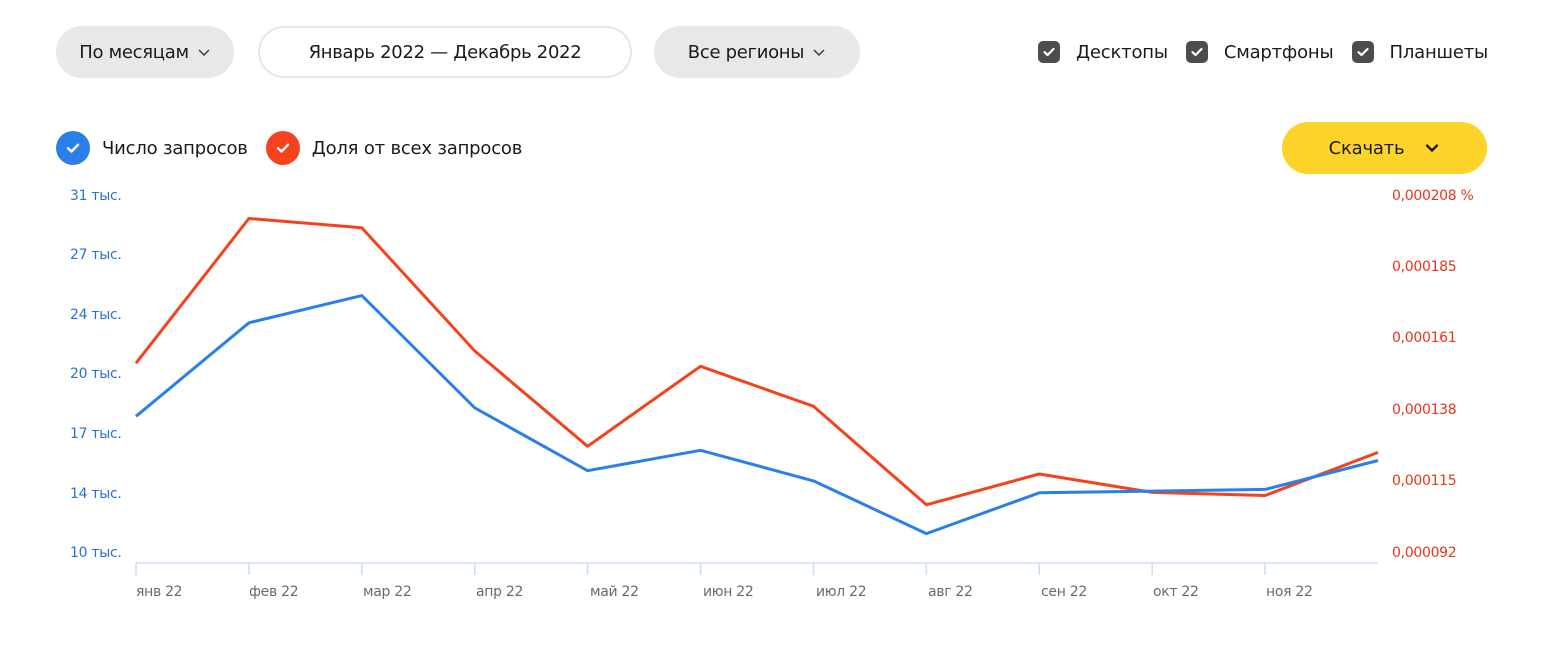  What do you see at coordinates (96, 553) in the screenshot?
I see `y-left-tick: 10 тыс.` at bounding box center [96, 553].